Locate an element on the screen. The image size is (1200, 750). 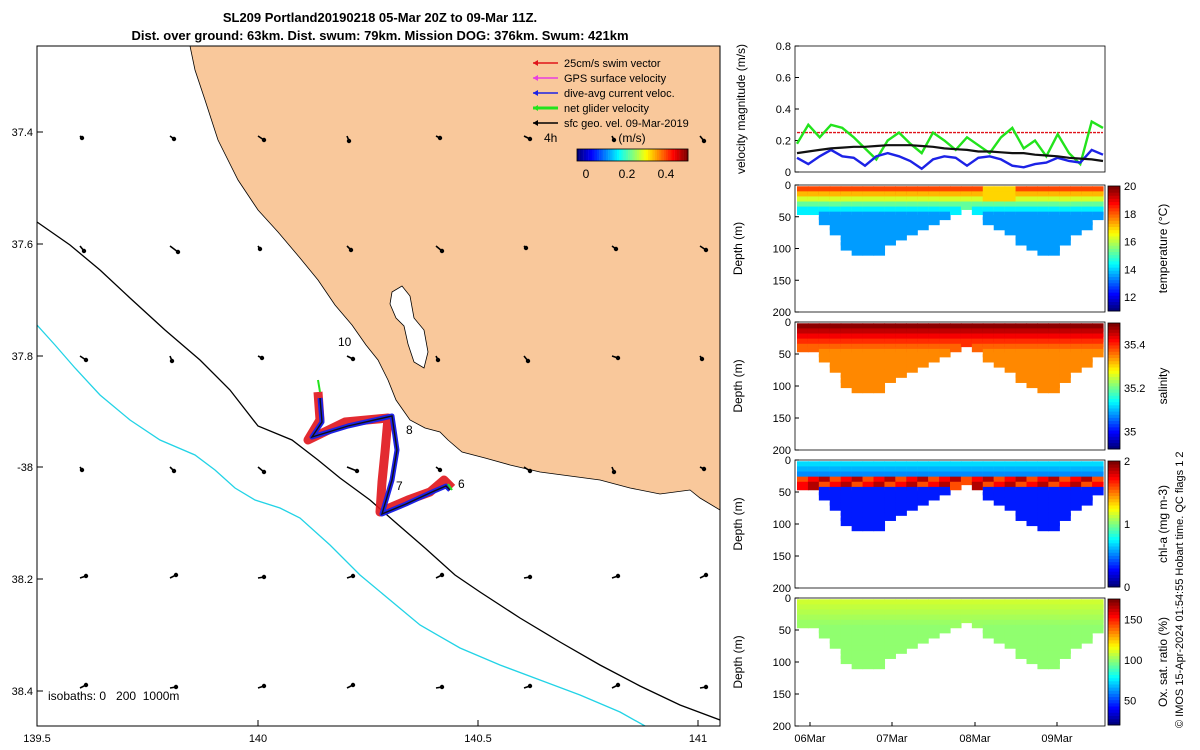
section-colorbar-label: salinity is located at coordinates (1163, 386).